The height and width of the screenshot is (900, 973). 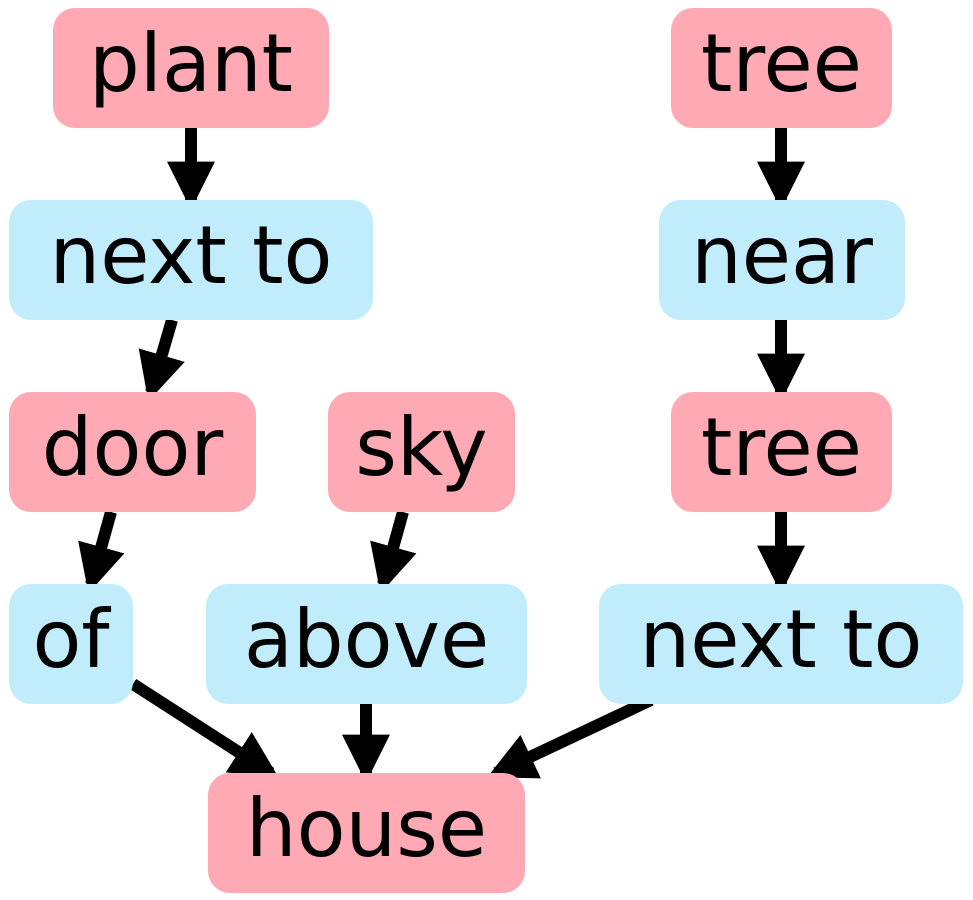 What do you see at coordinates (781, 68) in the screenshot?
I see `node-tree-top: tree` at bounding box center [781, 68].